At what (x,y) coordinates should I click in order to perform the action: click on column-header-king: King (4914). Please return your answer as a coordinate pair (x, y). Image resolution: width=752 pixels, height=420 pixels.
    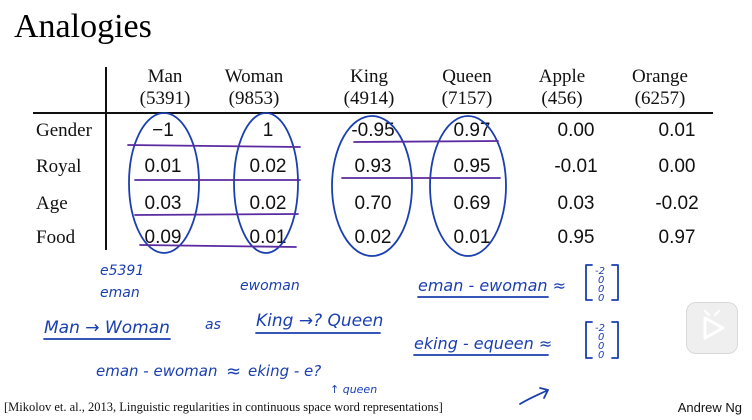
    Looking at the image, I should click on (369, 88).